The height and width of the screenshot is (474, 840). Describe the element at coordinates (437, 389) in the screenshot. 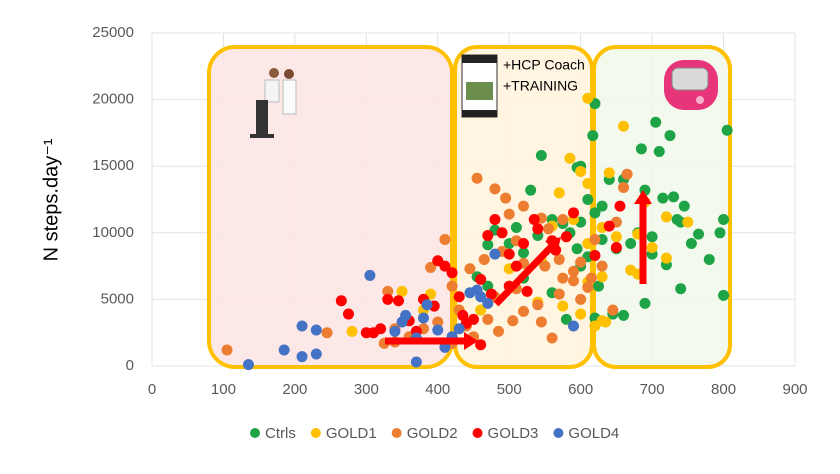

I see `x-tick-label: 400` at that location.